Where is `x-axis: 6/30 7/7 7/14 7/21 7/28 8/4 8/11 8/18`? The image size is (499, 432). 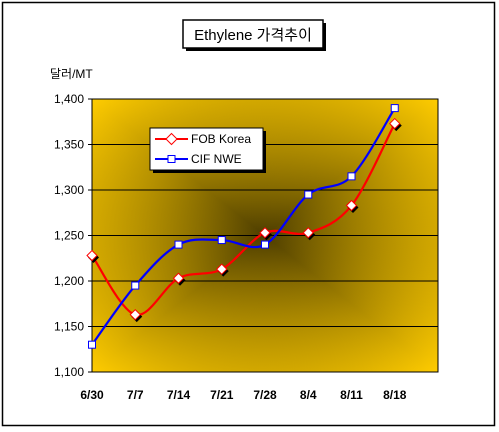
x-axis: 6/30 7/7 7/14 7/21 7/28 8/4 8/11 8/18 is located at coordinates (243, 395).